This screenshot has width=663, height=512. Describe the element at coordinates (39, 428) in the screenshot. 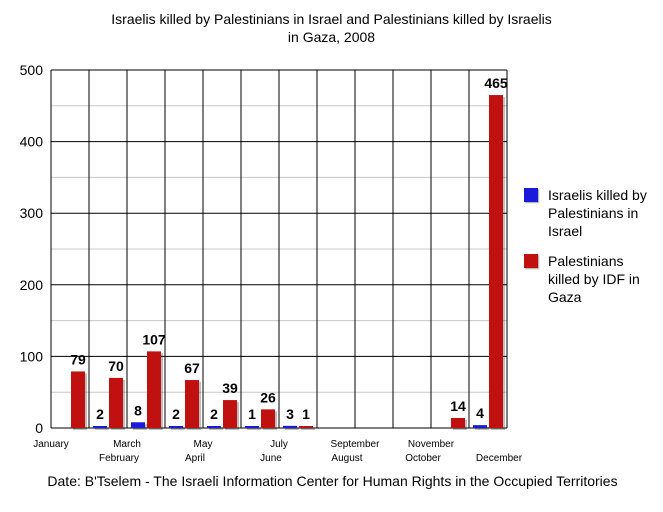

I see `y-tick-label: 0` at that location.